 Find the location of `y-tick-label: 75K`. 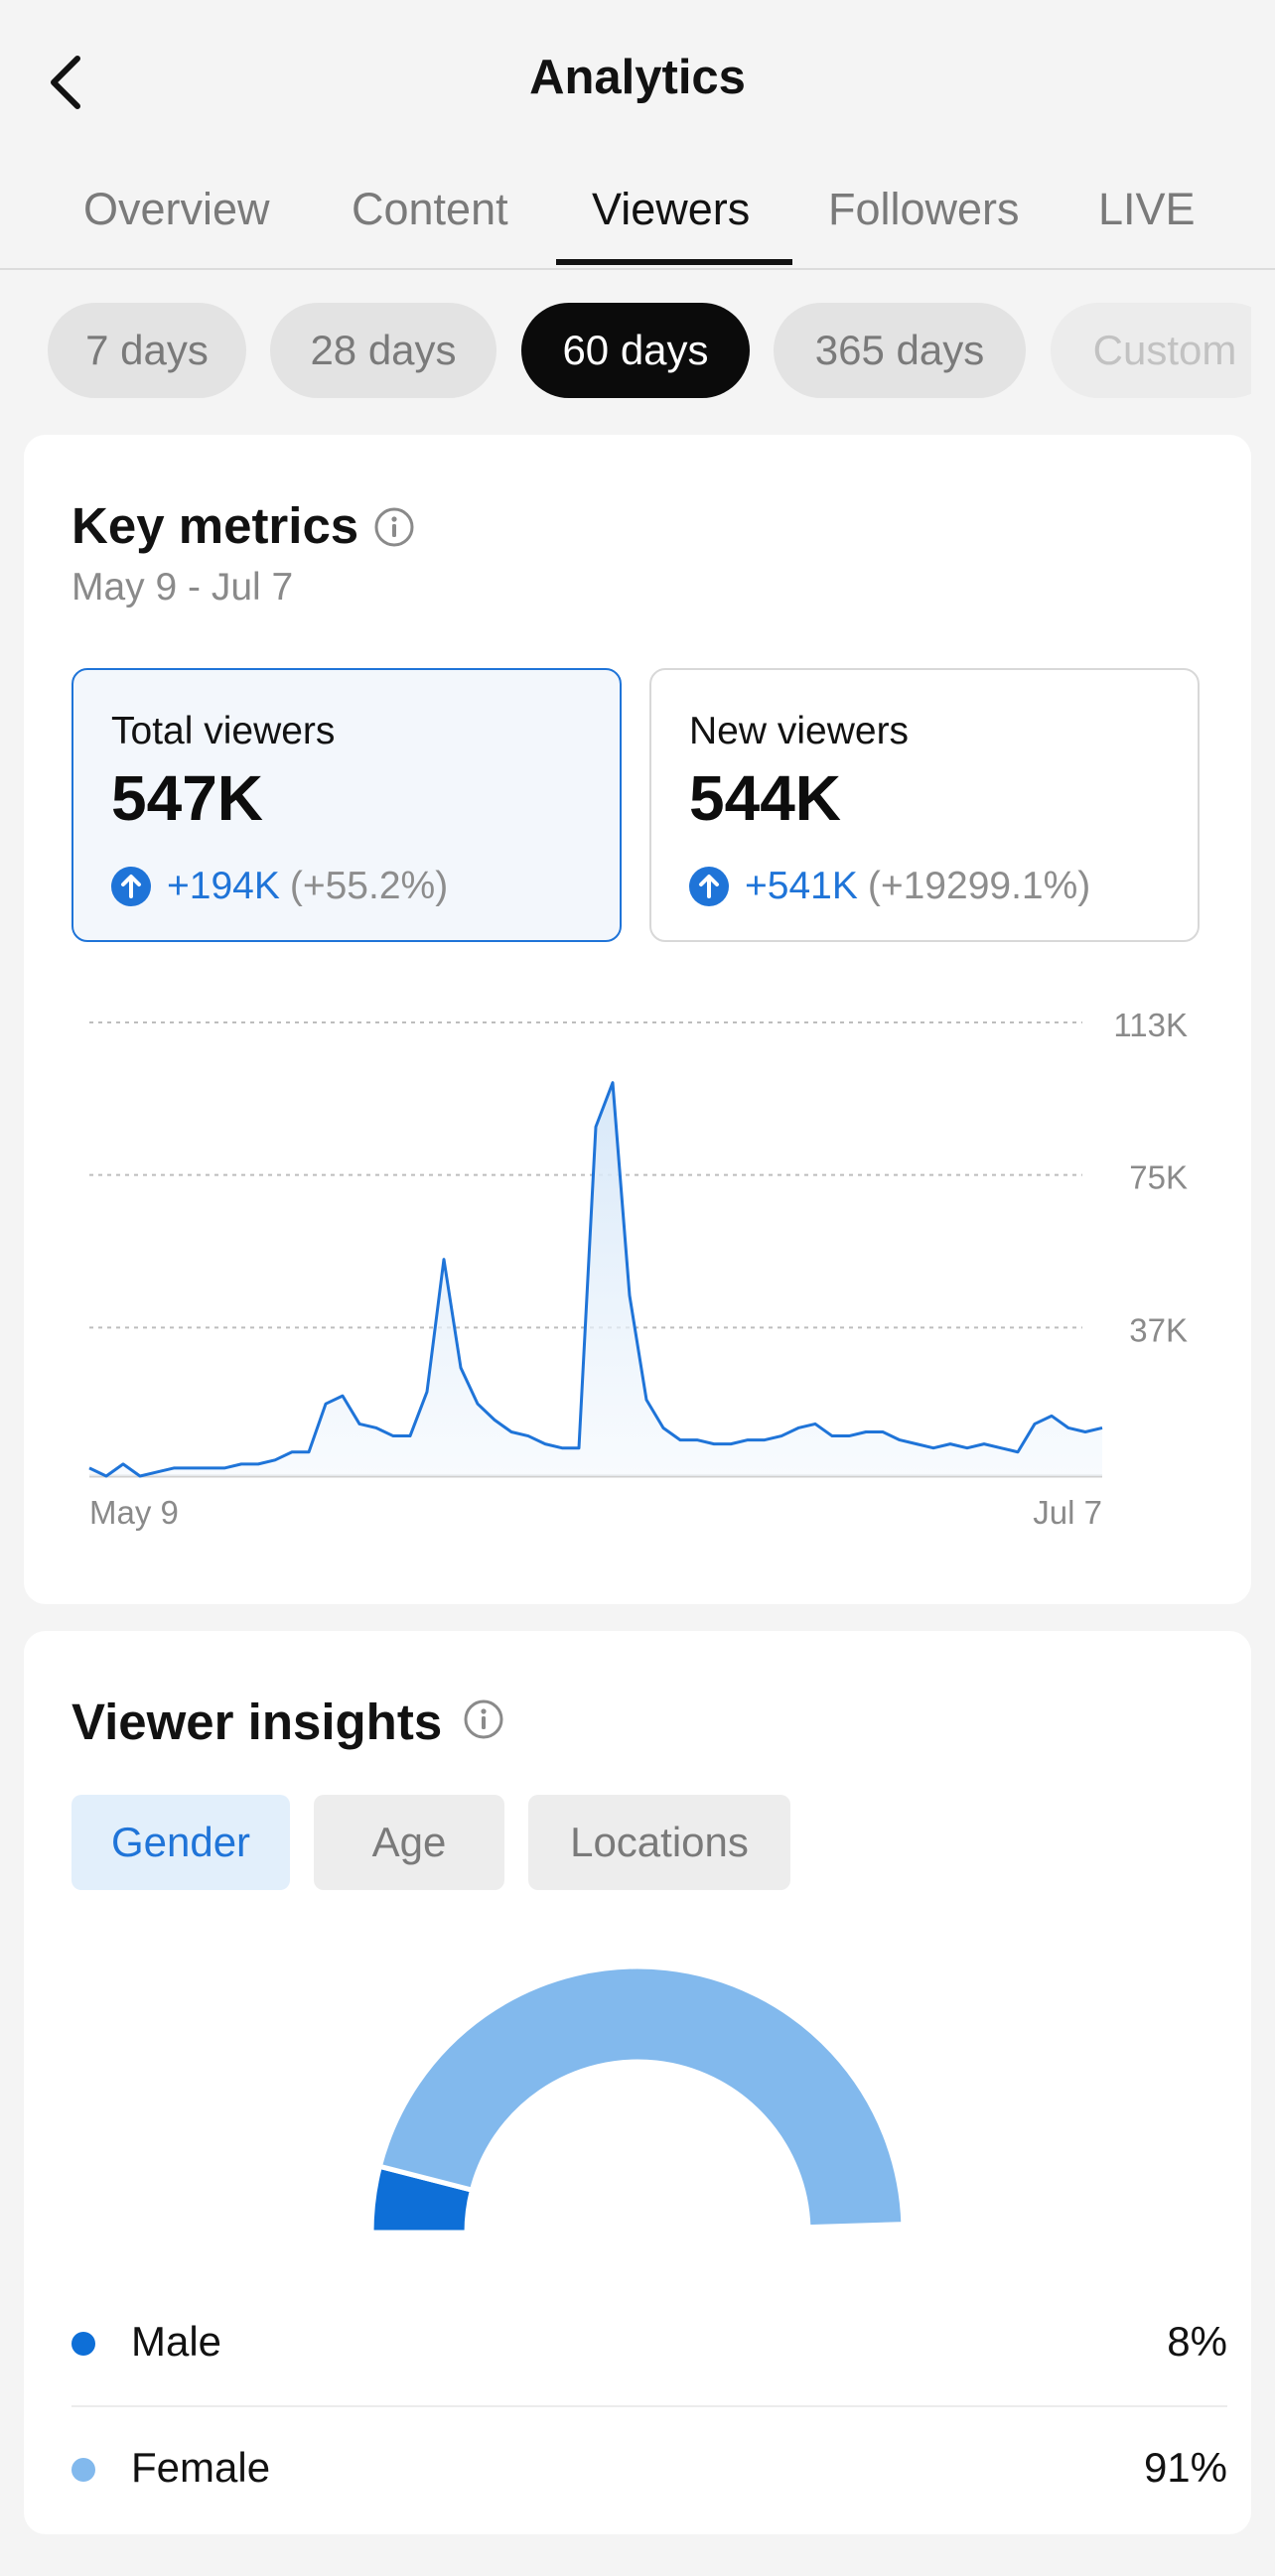

y-tick-label: 75K is located at coordinates (1158, 1177).